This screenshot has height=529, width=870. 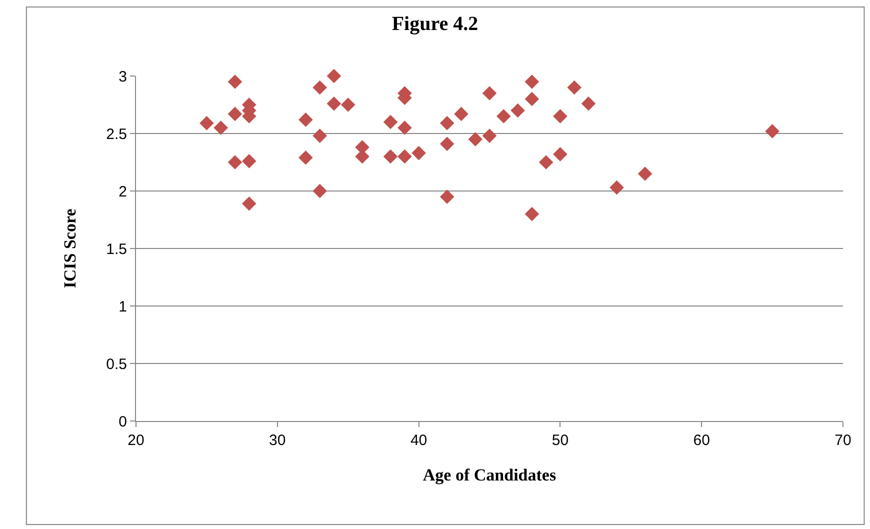 What do you see at coordinates (122, 191) in the screenshot?
I see `y-tick-label: 2` at bounding box center [122, 191].